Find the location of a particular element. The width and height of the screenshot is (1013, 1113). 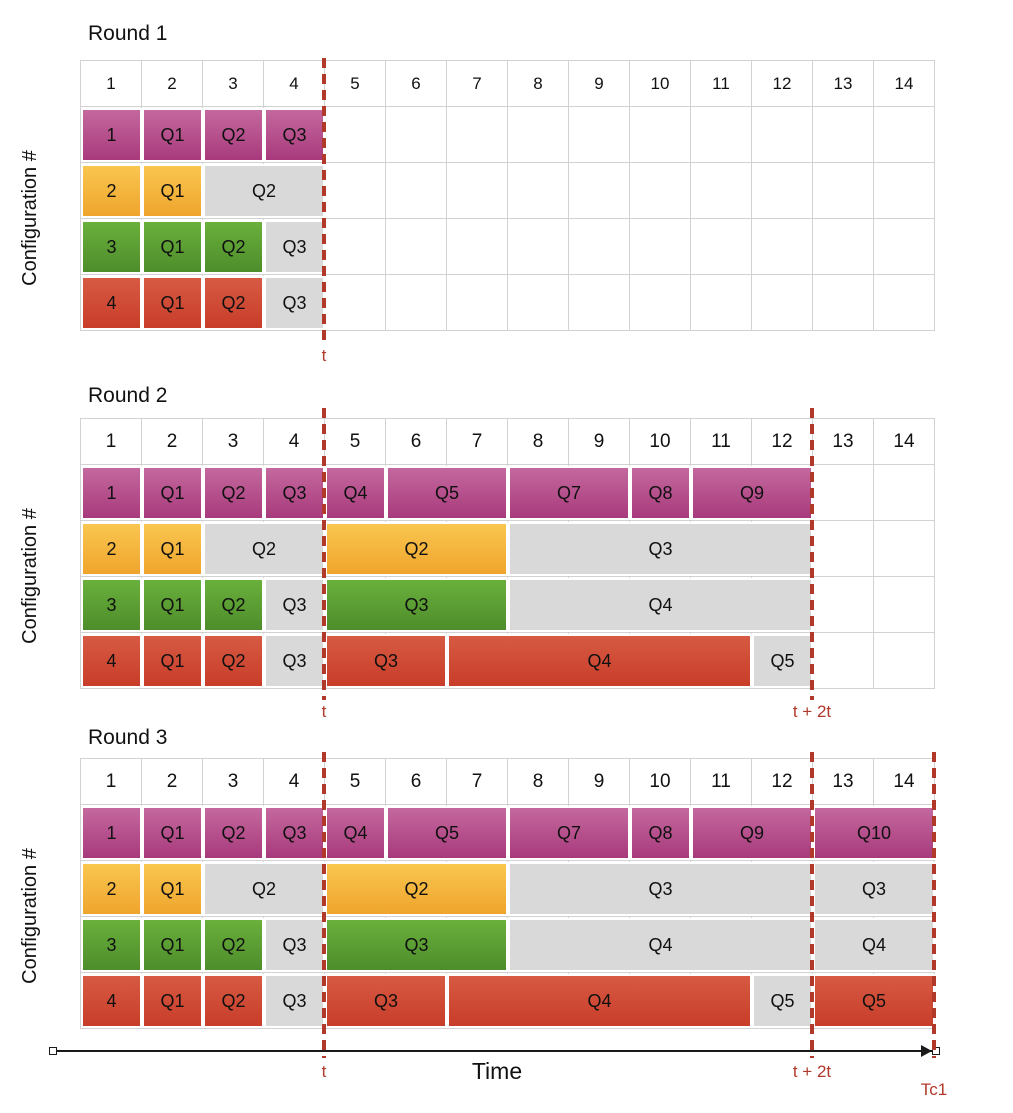

time-axis-line is located at coordinates (495, 1051).